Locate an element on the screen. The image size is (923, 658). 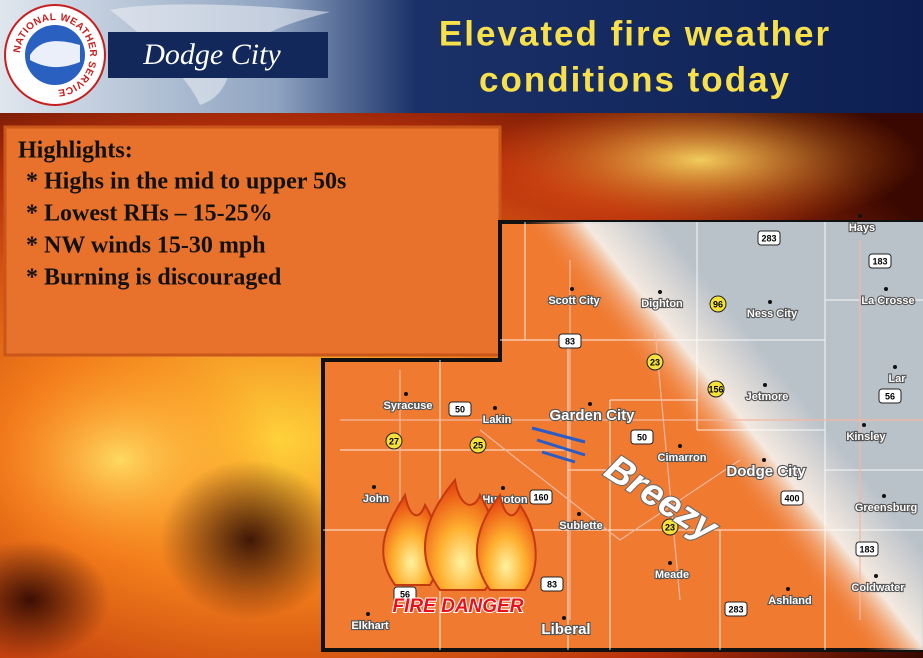
city-label: Cimarron is located at coordinates (682, 458).